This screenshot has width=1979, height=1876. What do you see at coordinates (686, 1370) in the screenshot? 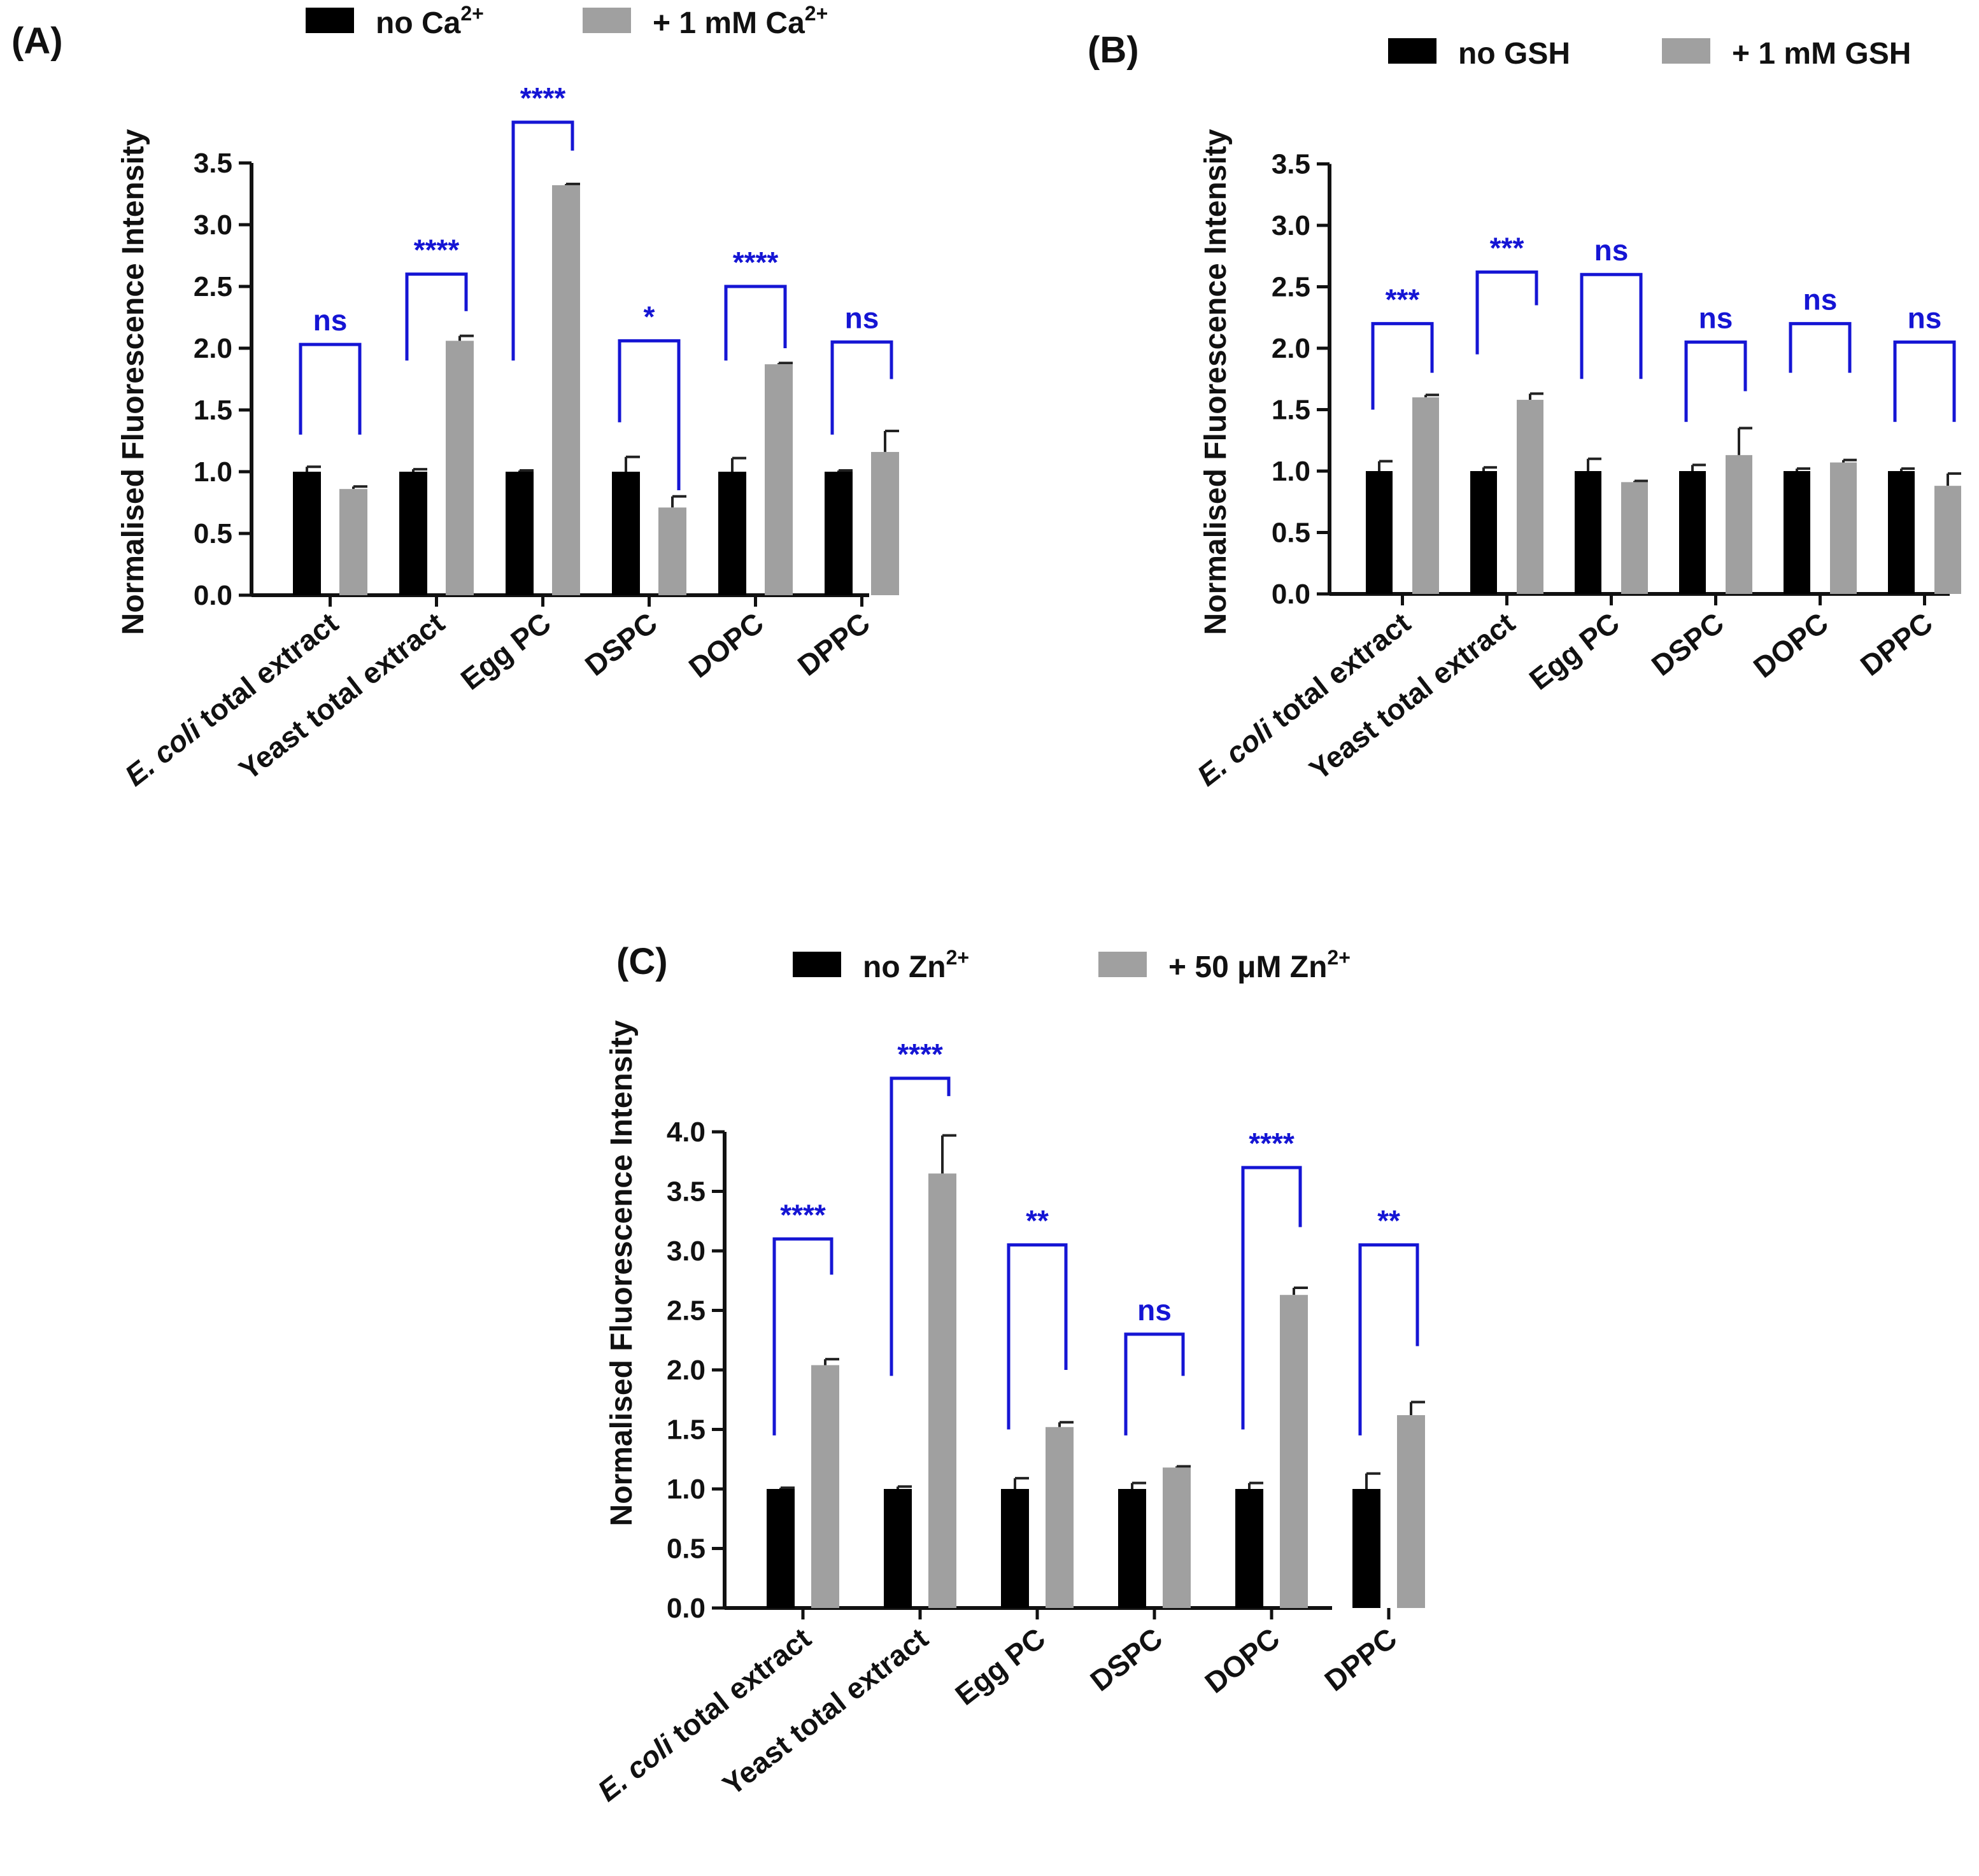
I see `y-tick-label: 2.0` at bounding box center [686, 1370].